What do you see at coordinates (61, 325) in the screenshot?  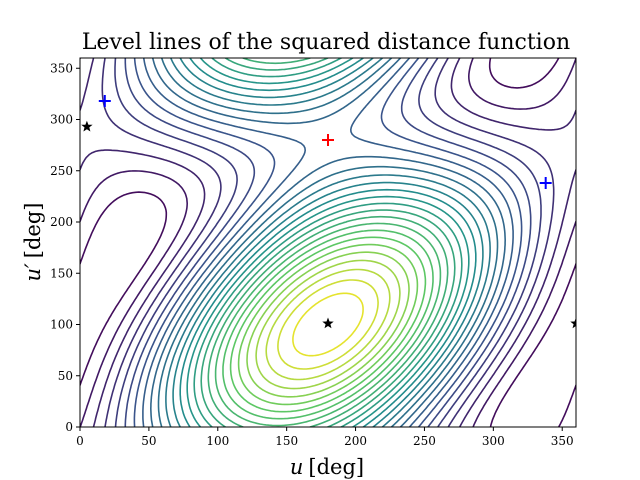 I see `y-tick-label: 100` at bounding box center [61, 325].